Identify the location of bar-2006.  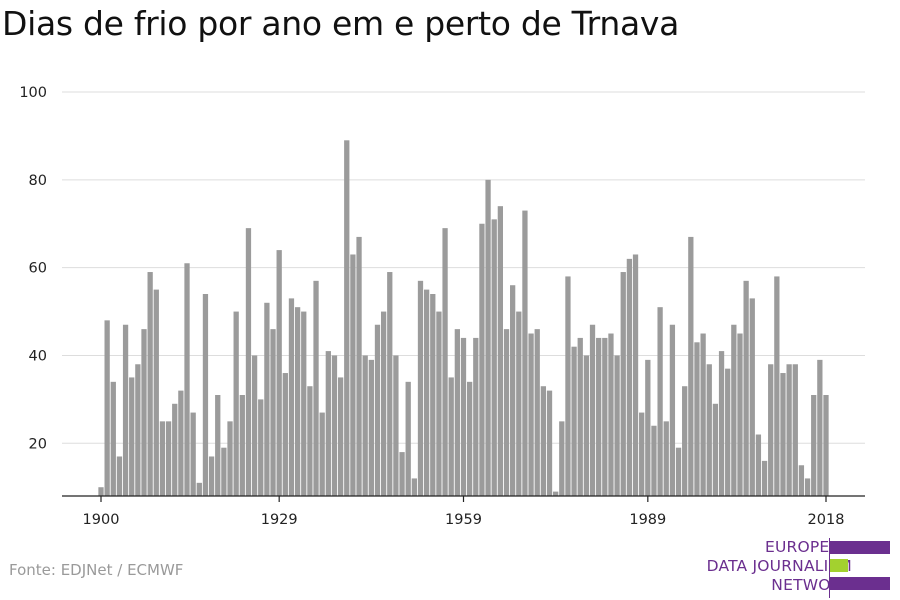
(752, 397).